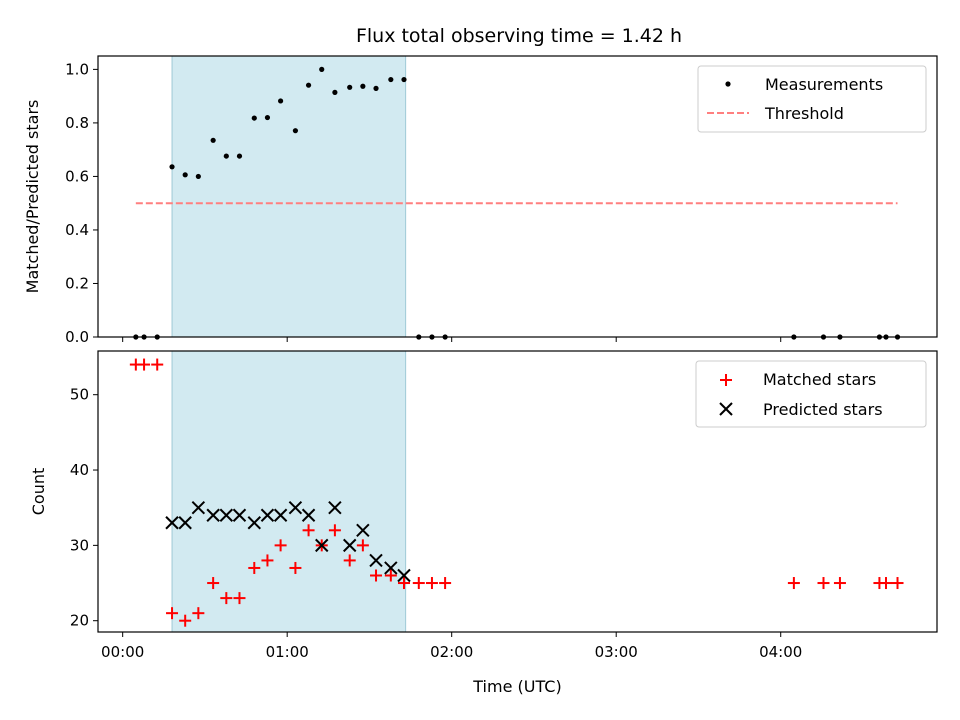  I want to click on bottom-y-ticks: 20 30 40 50, so click(84, 508).